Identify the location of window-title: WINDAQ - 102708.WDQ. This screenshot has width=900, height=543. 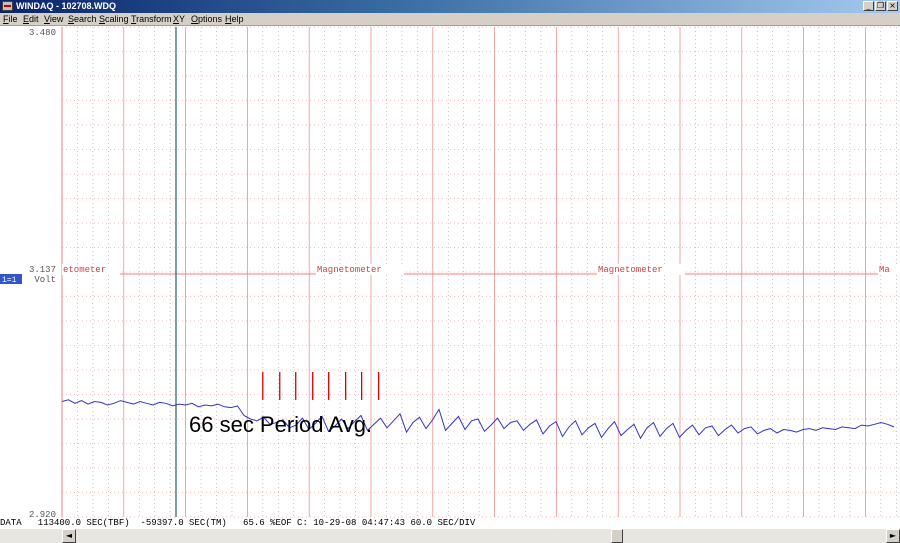
(66, 6).